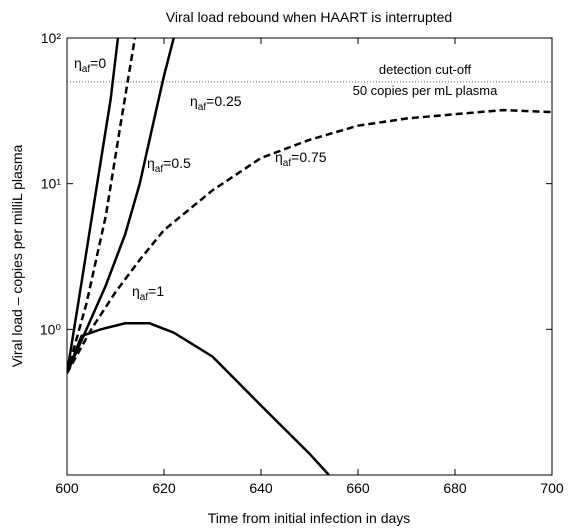  I want to click on label-value: =0.25, so click(224, 101).